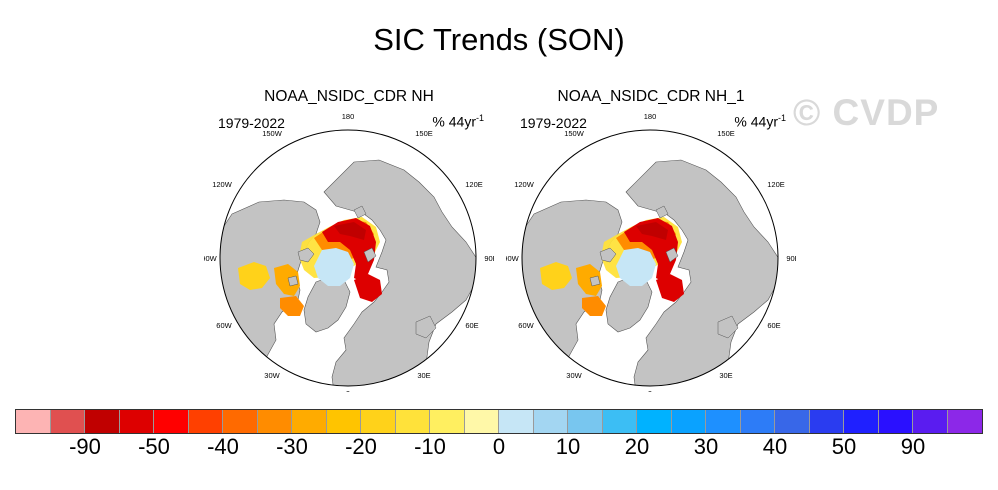 This screenshot has width=998, height=490. What do you see at coordinates (651, 96) in the screenshot?
I see `panel-title: NOAA_NSIDC_CDR NH_1` at bounding box center [651, 96].